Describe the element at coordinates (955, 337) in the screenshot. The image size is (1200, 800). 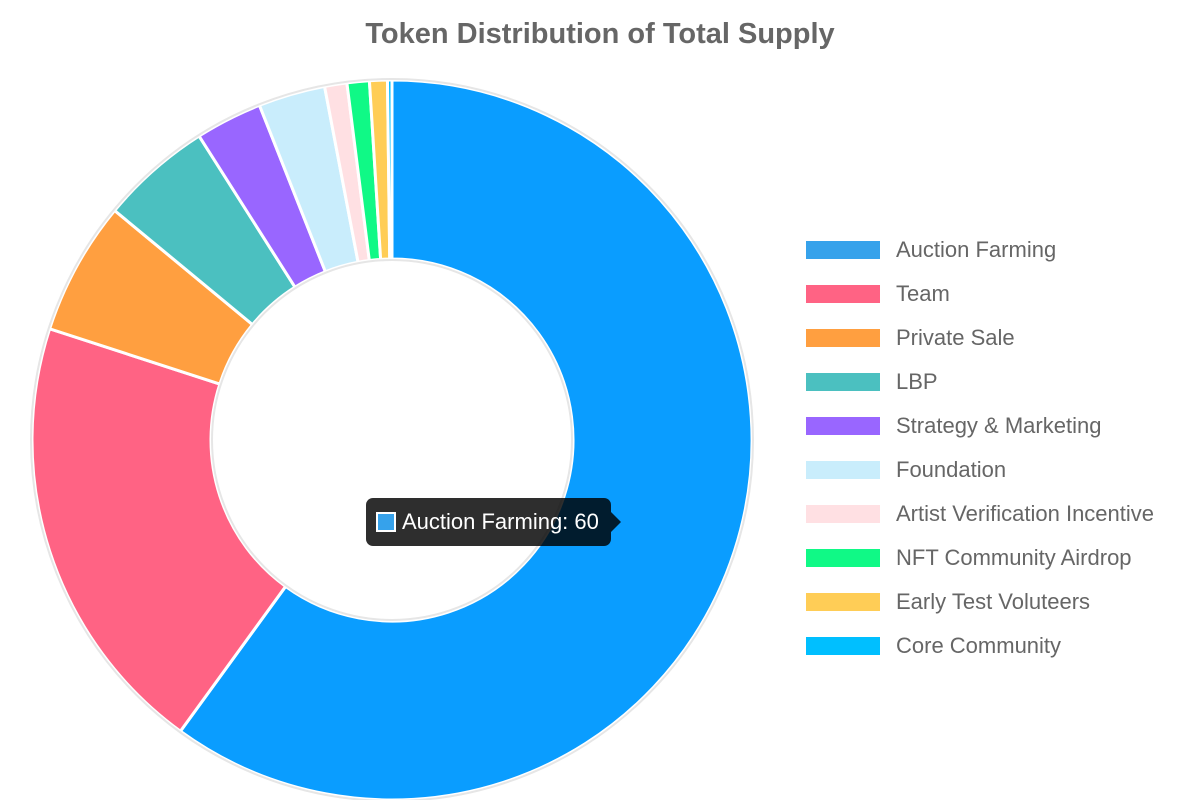
I see `legend-label: Private Sale` at that location.